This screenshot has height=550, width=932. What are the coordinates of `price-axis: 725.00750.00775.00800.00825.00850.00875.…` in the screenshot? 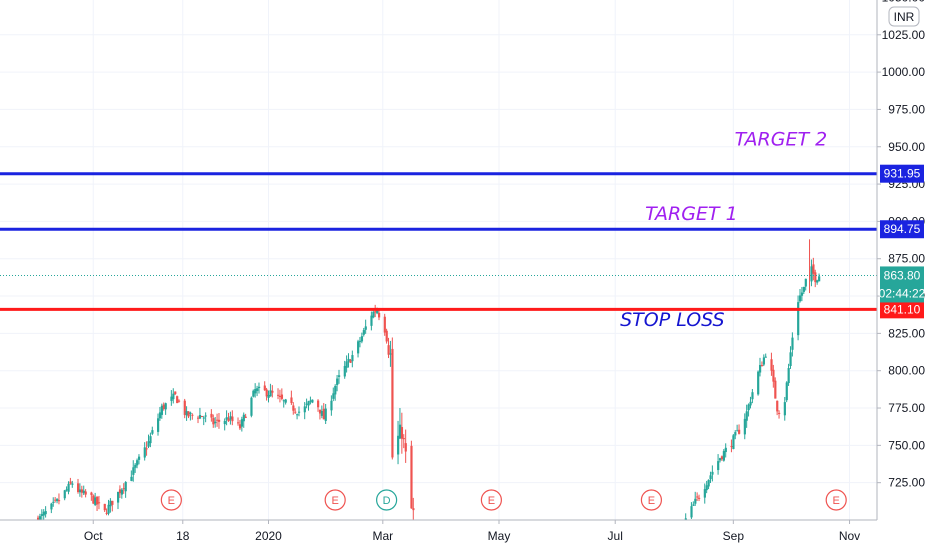 It's located at (904, 275).